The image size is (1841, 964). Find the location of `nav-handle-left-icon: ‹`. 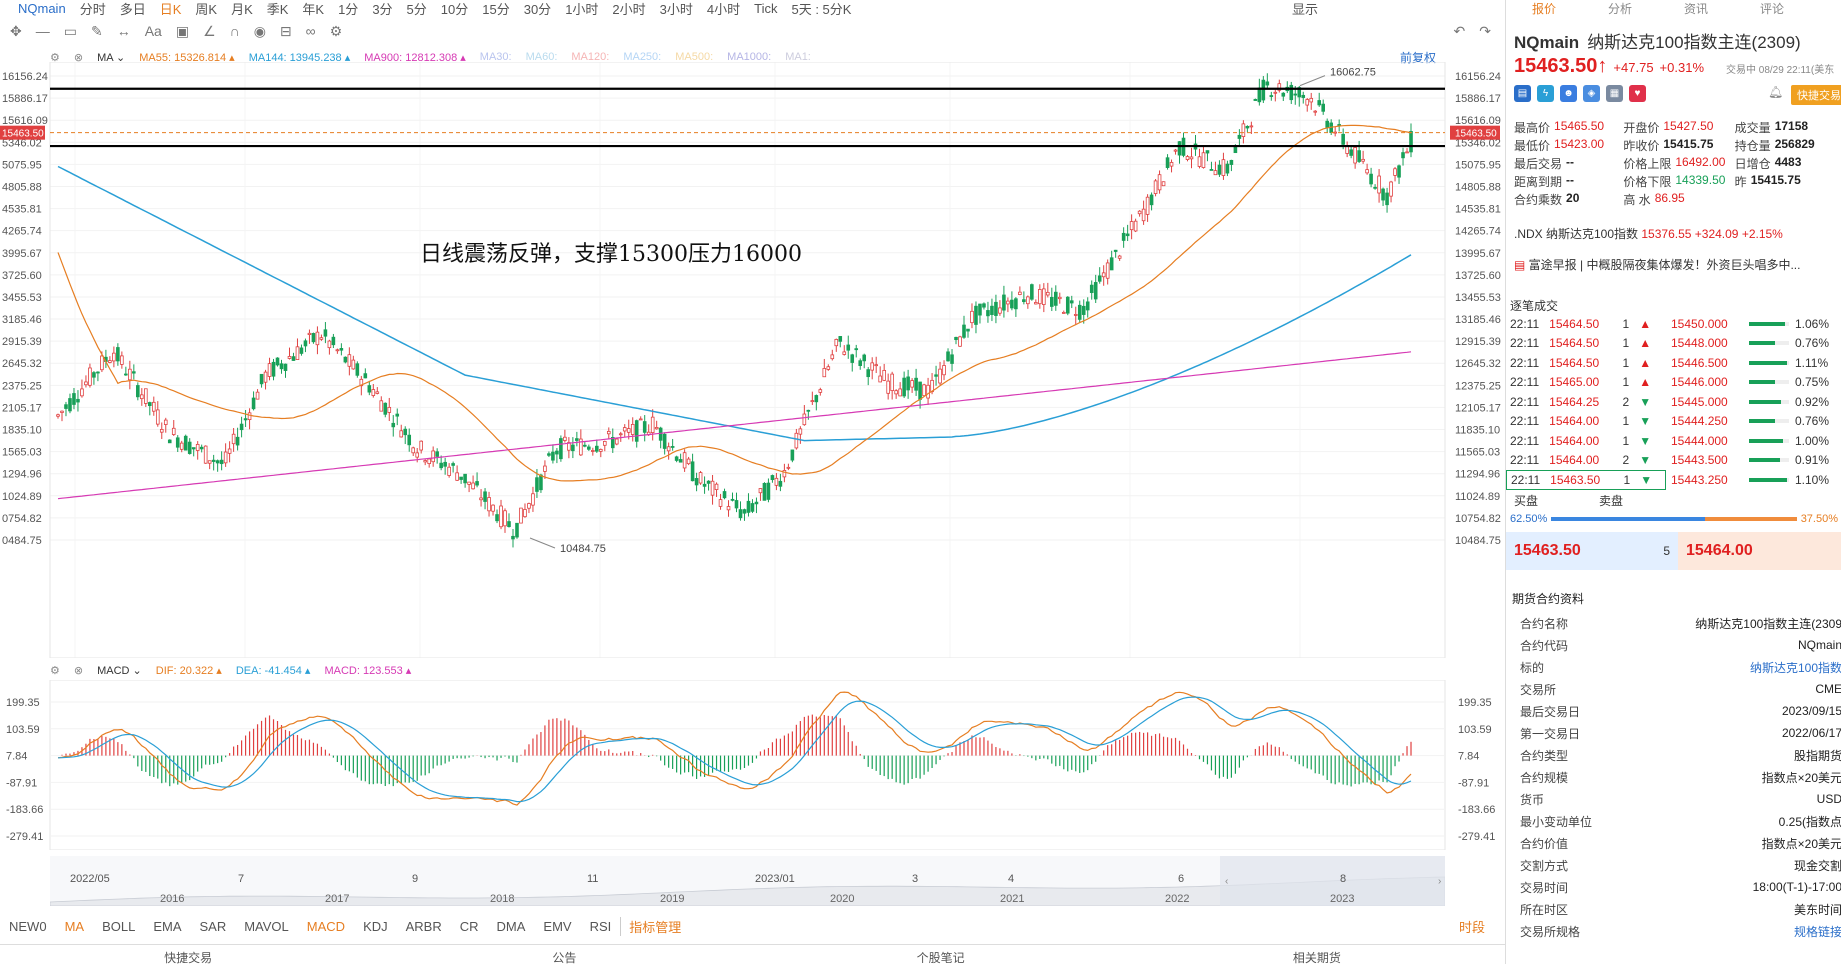

nav-handle-left-icon: ‹ is located at coordinates (1226, 881).